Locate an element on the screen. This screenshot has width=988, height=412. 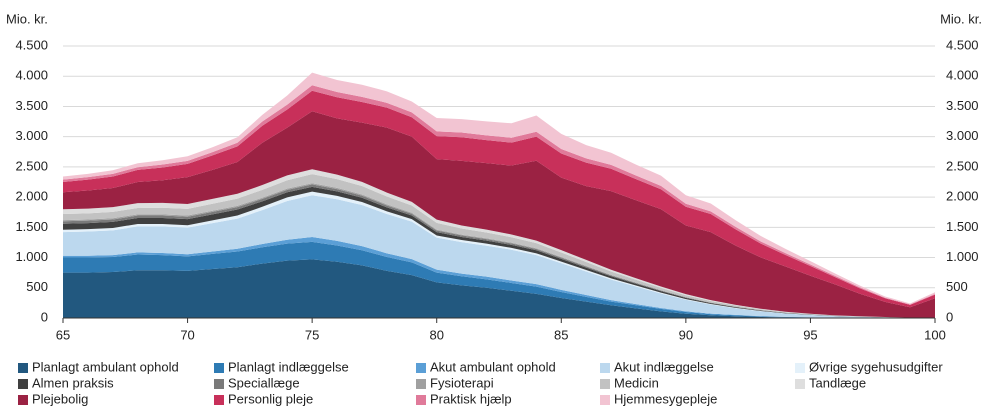
legend-label: Planlagt indlæggelse is located at coordinates (288, 366).